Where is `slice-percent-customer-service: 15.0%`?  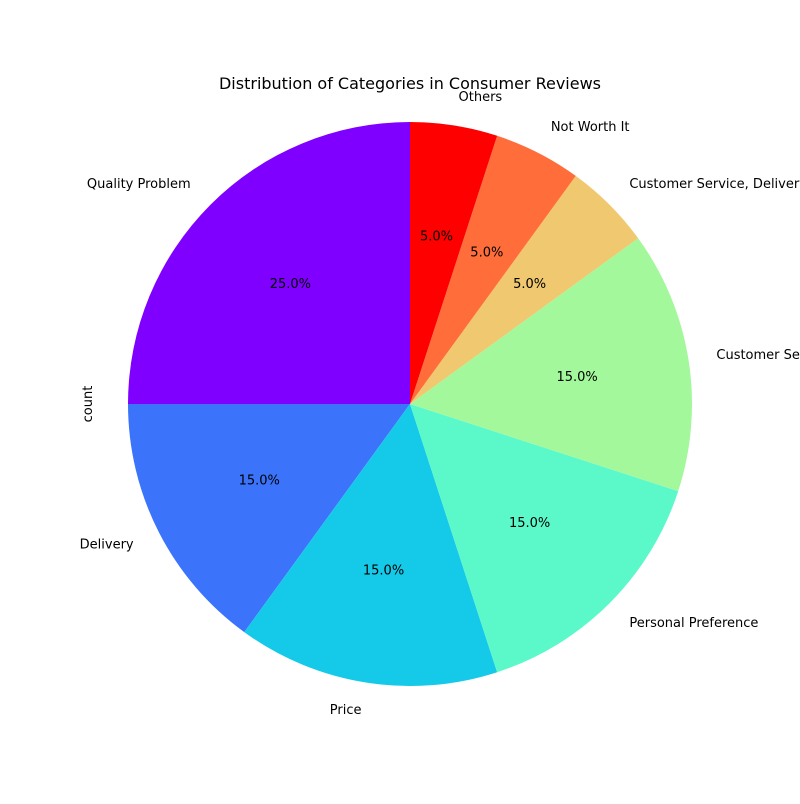
slice-percent-customer-service: 15.0% is located at coordinates (576, 377).